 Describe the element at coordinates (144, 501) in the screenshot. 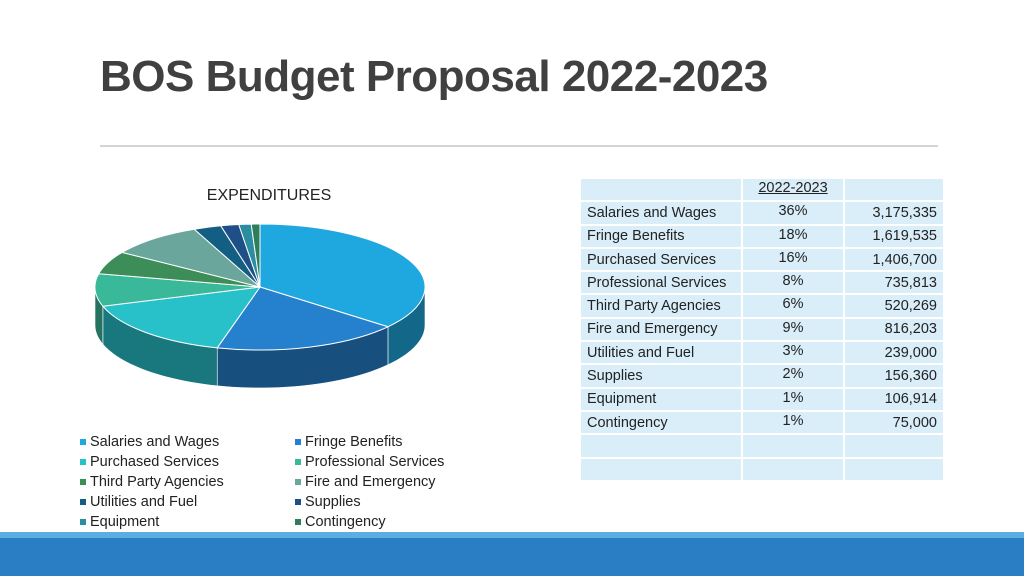

I see `legend-label: Utilities and Fuel` at that location.